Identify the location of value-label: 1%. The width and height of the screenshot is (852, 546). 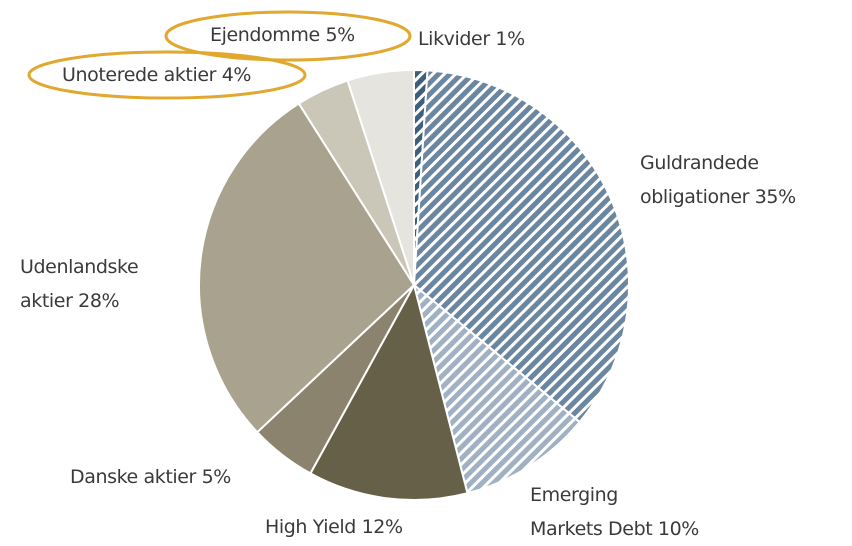
(510, 39).